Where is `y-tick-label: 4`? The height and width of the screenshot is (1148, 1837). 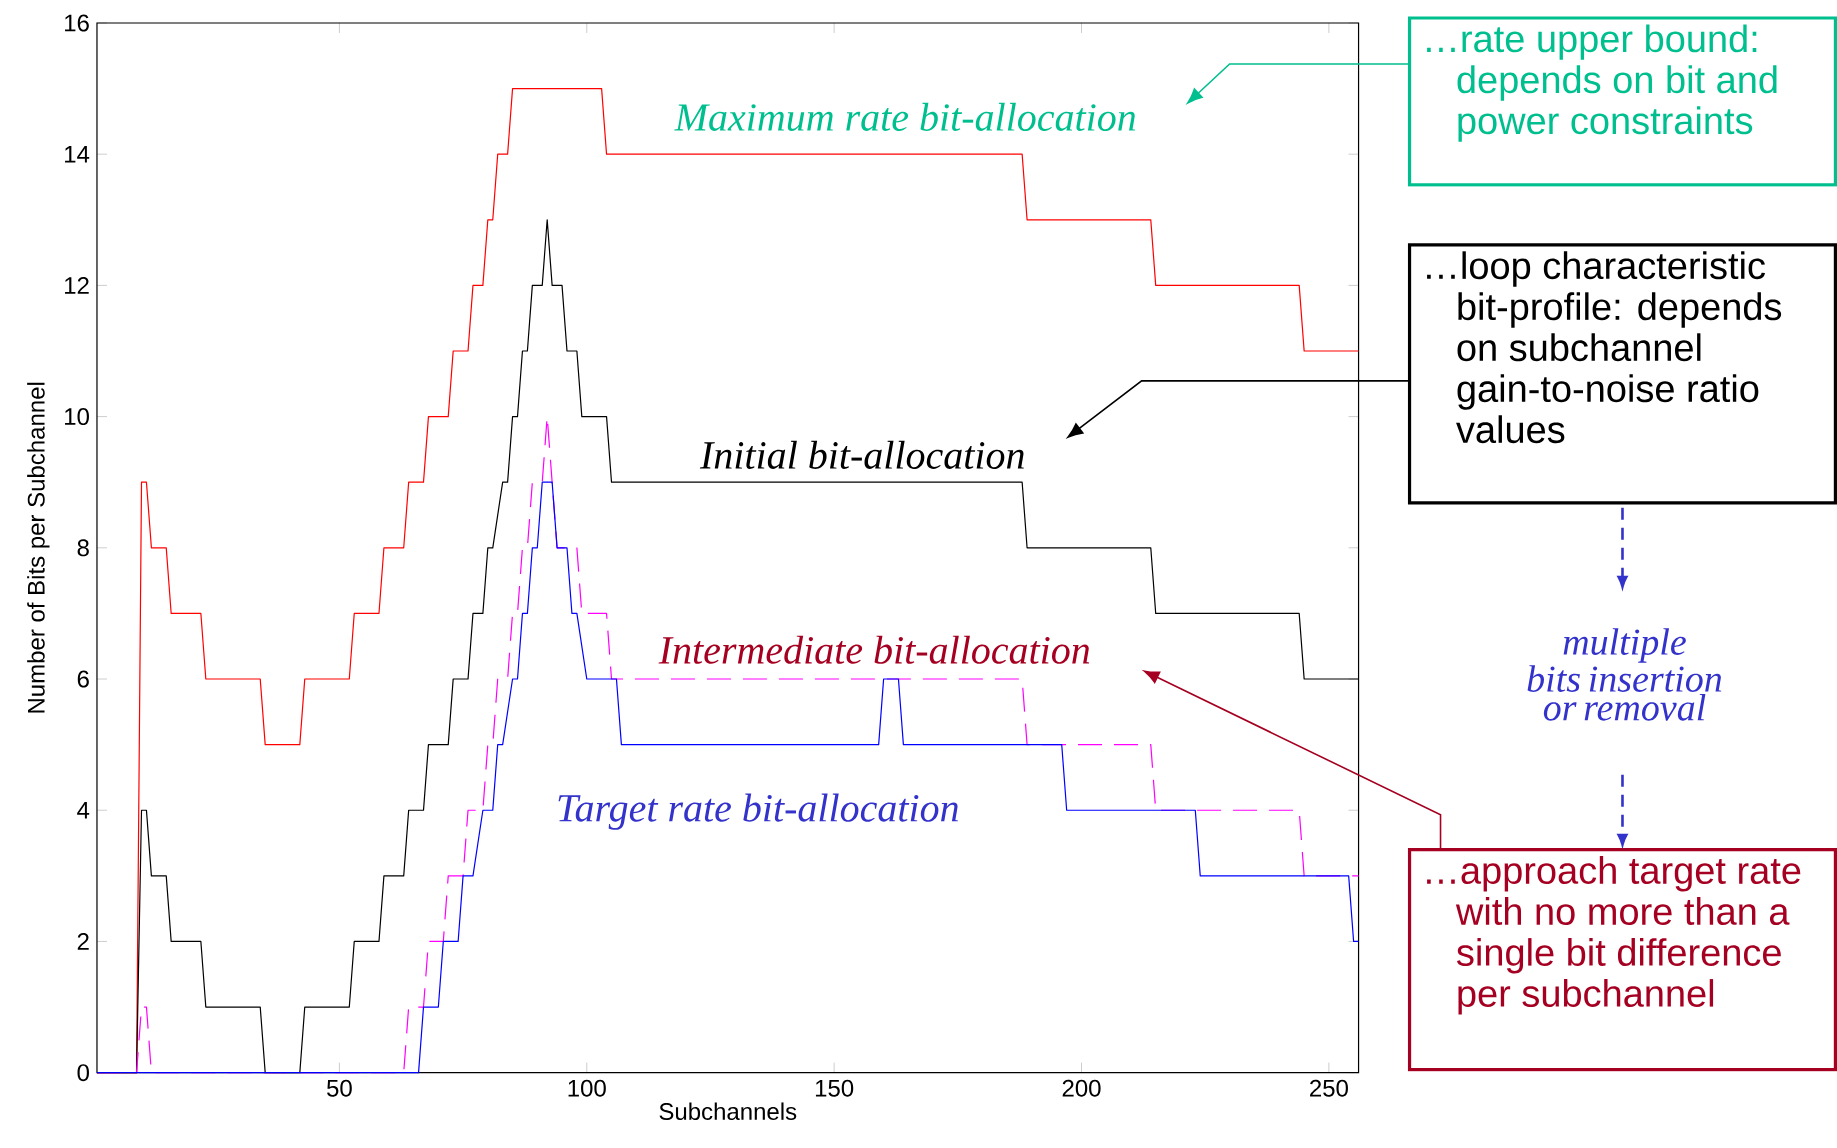
y-tick-label: 4 is located at coordinates (83, 810).